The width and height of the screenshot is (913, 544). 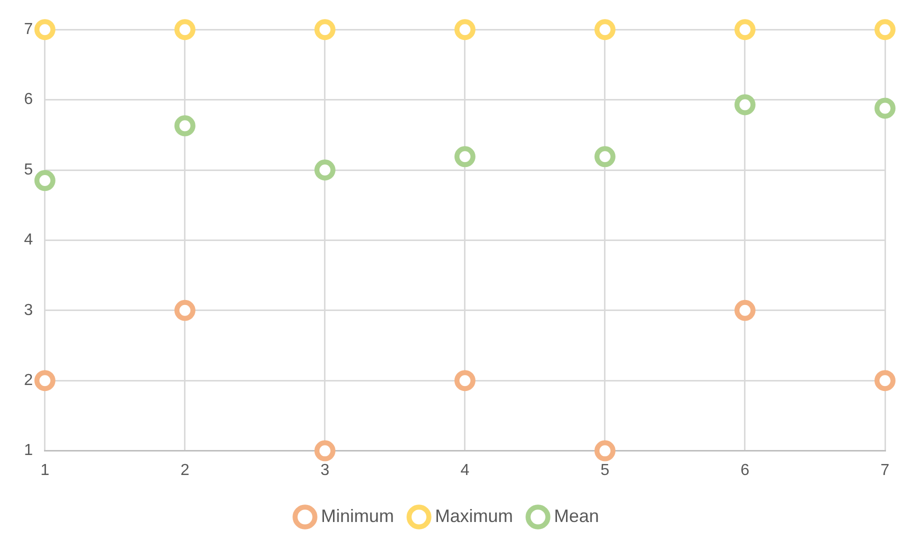 What do you see at coordinates (28, 310) in the screenshot?
I see `y-tick-label: 3` at bounding box center [28, 310].